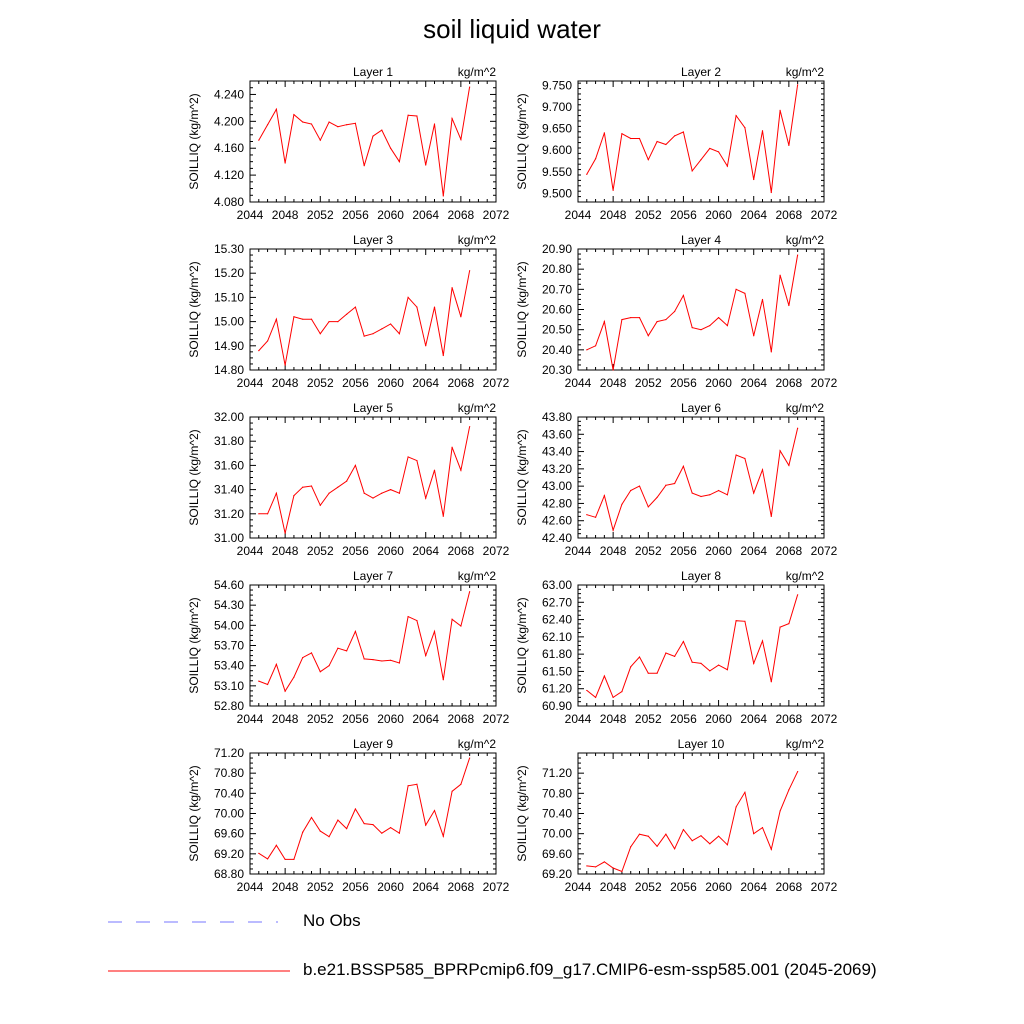 Image resolution: width=1024 pixels, height=1024 pixels. I want to click on y-tick-label: 31.00, so click(229, 538).